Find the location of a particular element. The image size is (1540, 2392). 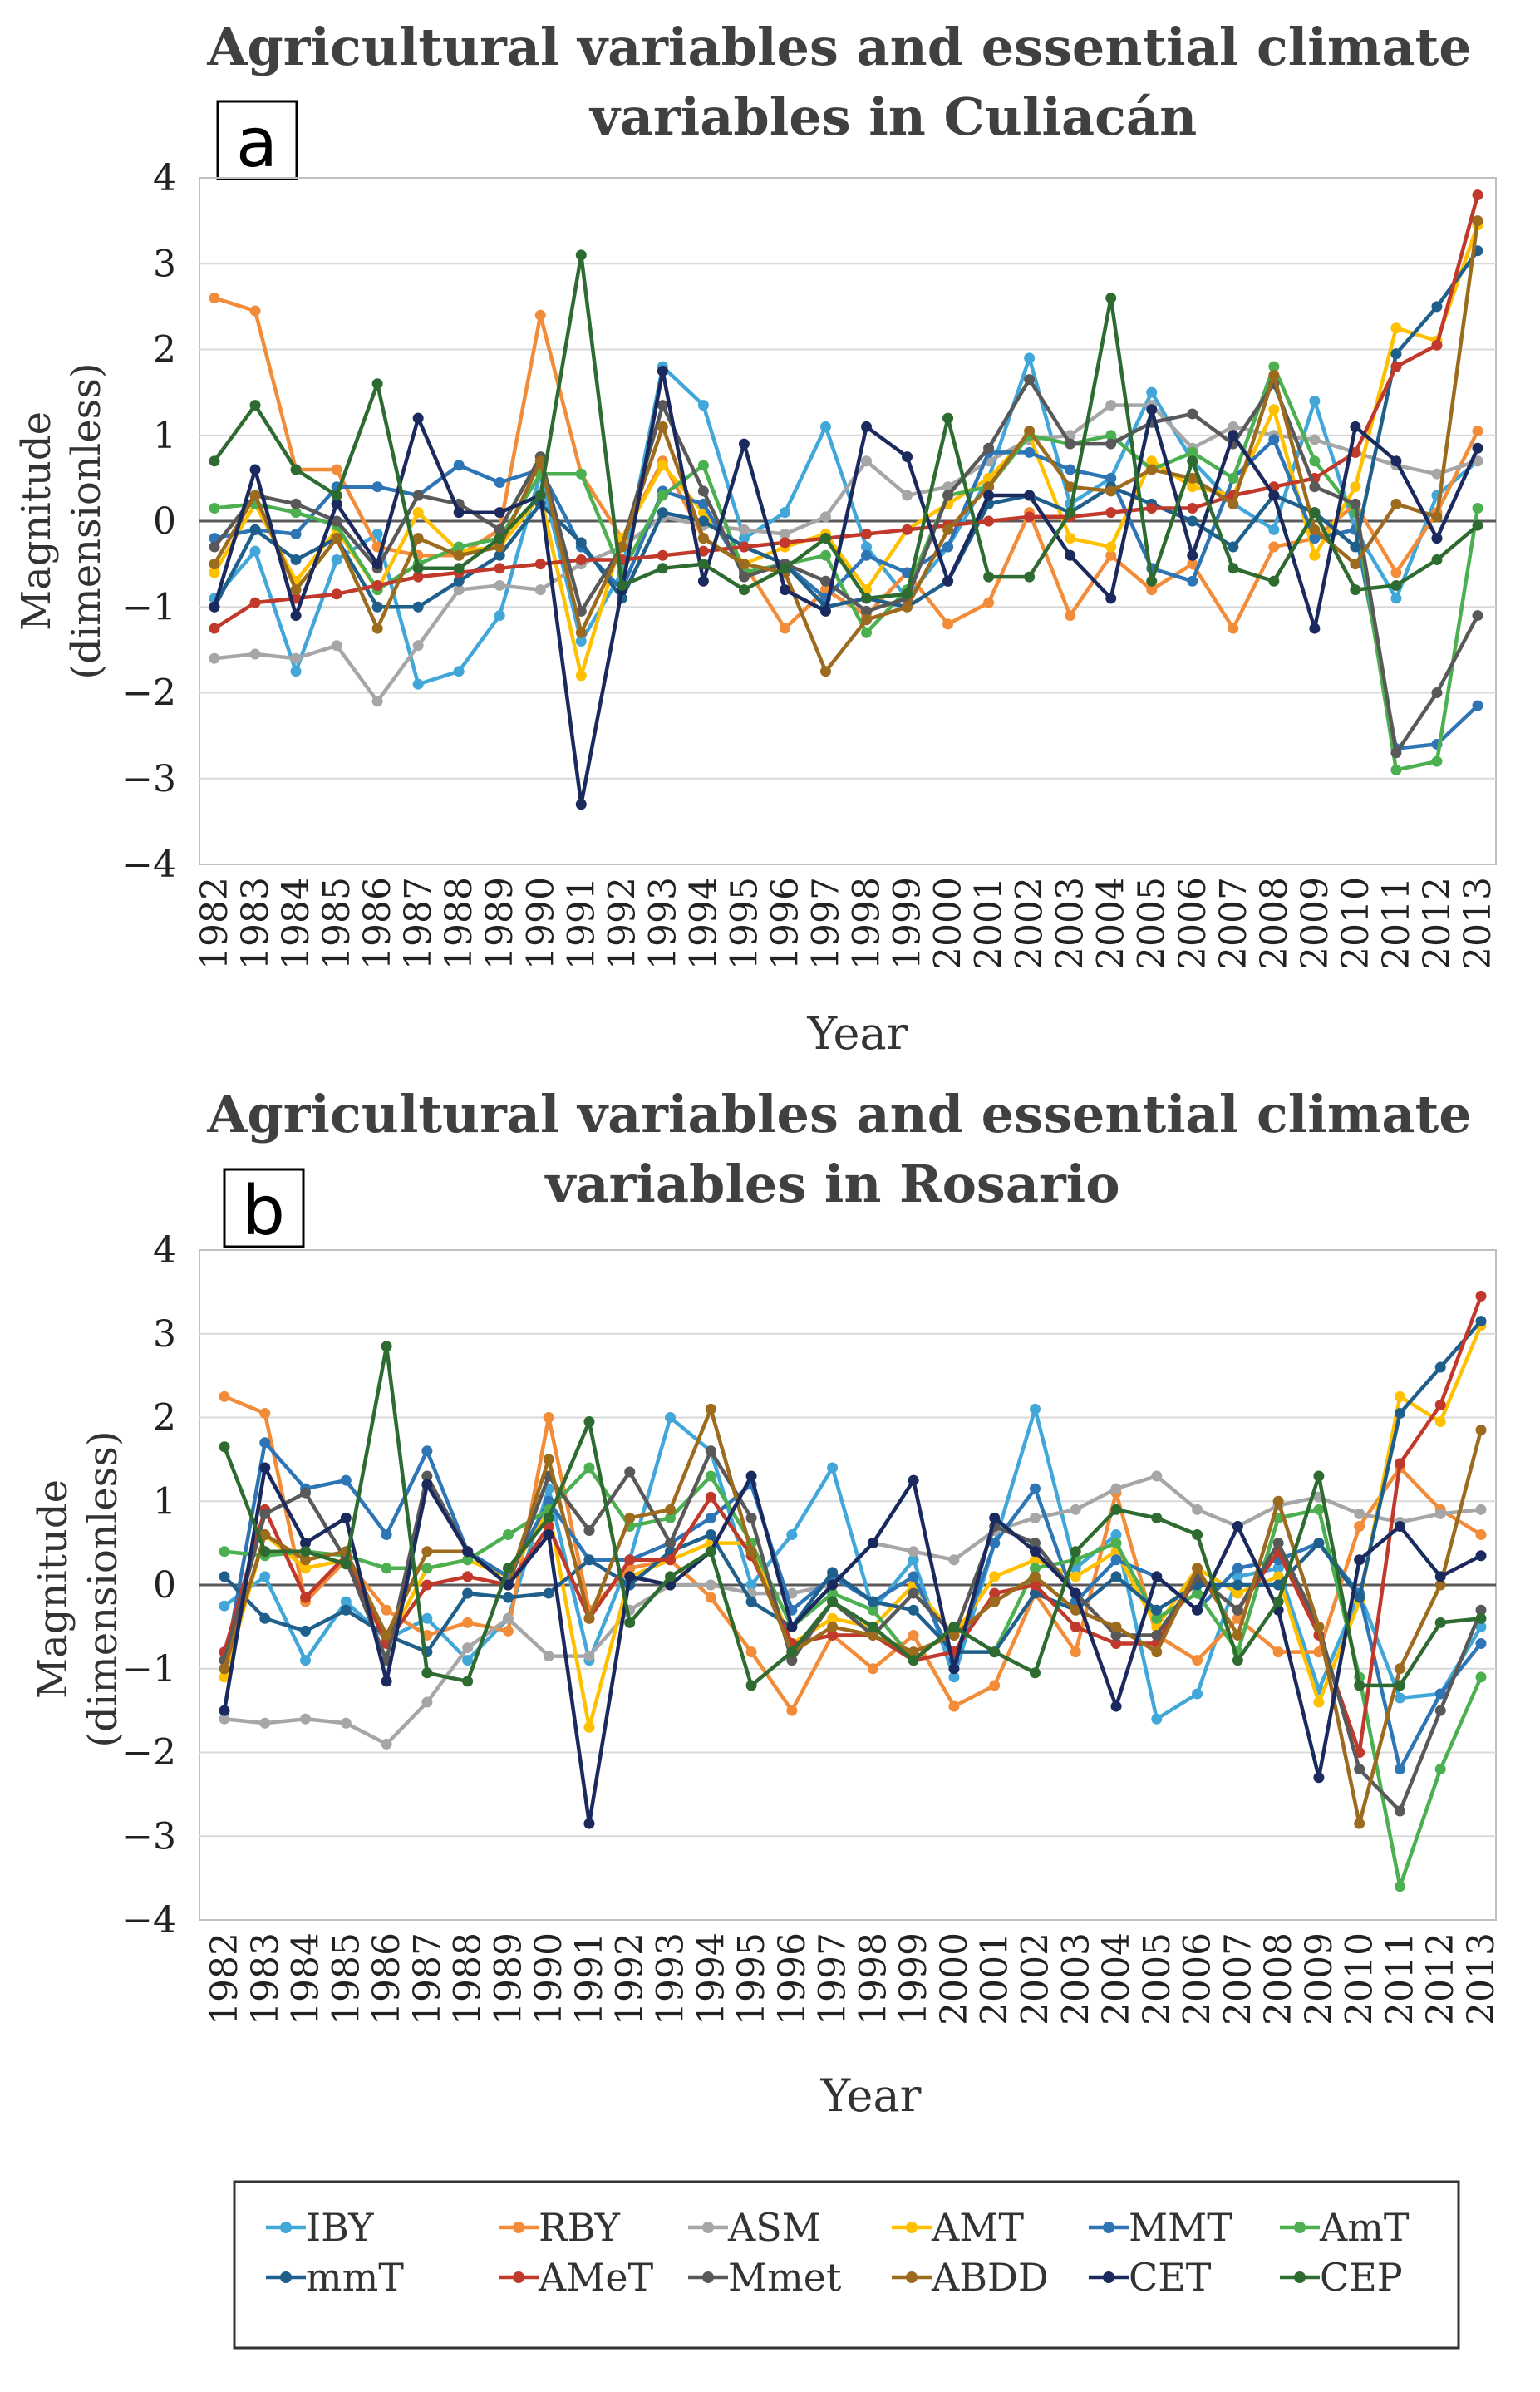

x-tick-label: 1999 is located at coordinates (908, 924).